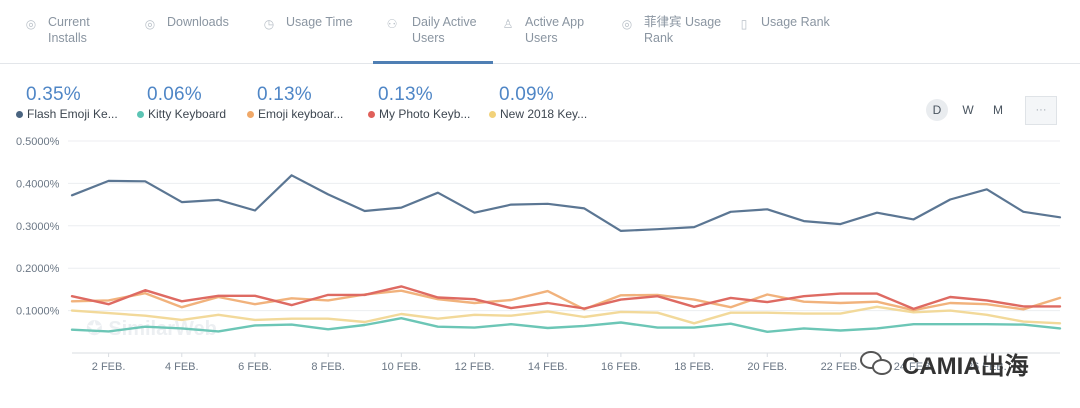  What do you see at coordinates (328, 367) in the screenshot?
I see `x-tick-label: 8 FEB.` at bounding box center [328, 367].